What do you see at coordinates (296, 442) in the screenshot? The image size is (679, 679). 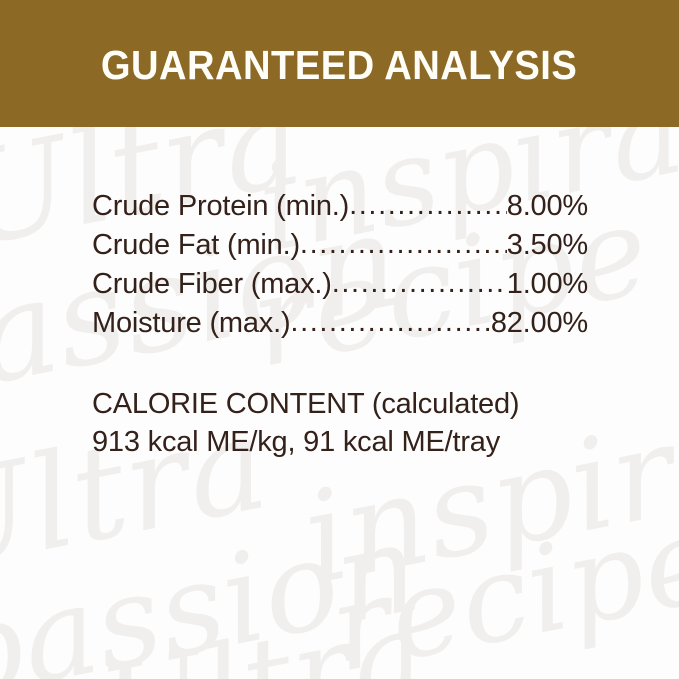 I see `calorie-content-value: 913 kcal ME/kg, 91 kcal ME/tray` at bounding box center [296, 442].